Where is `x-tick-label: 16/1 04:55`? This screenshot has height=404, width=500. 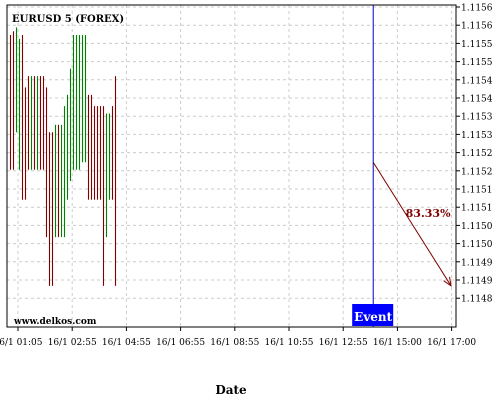
x-tick-label: 16/1 04:55 is located at coordinates (126, 343).